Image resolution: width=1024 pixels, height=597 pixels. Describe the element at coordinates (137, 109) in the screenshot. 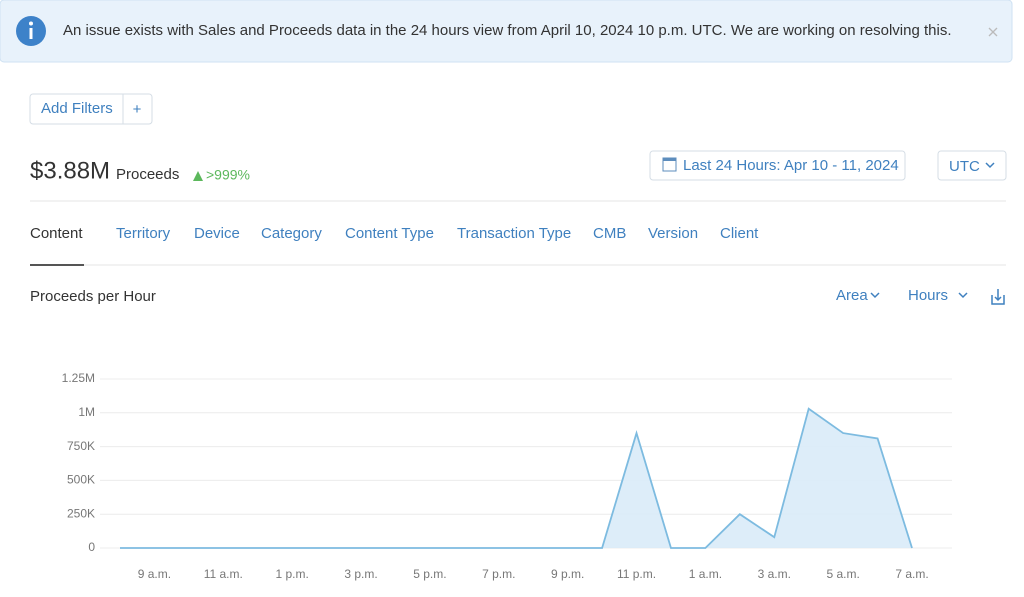

I see `add-filter-plus: +` at that location.